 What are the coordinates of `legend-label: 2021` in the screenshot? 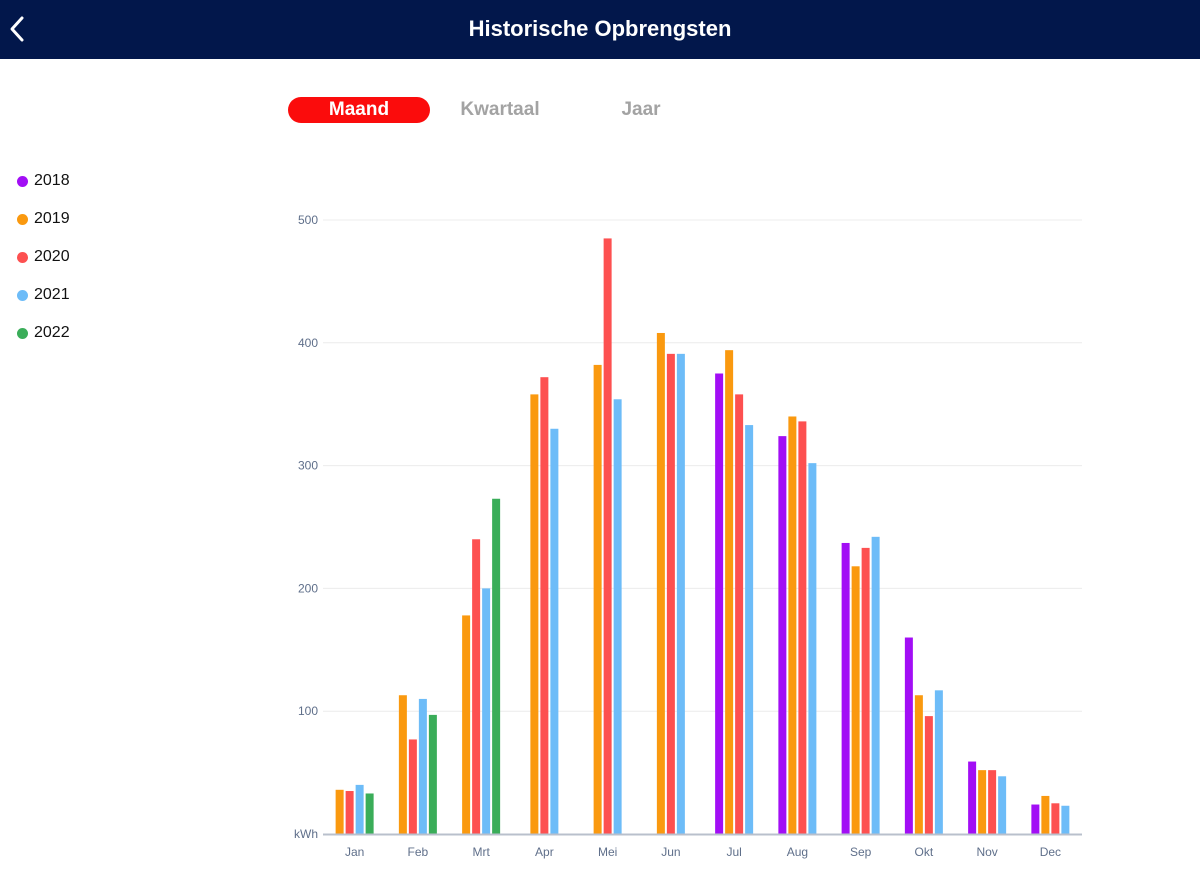 It's located at (52, 294).